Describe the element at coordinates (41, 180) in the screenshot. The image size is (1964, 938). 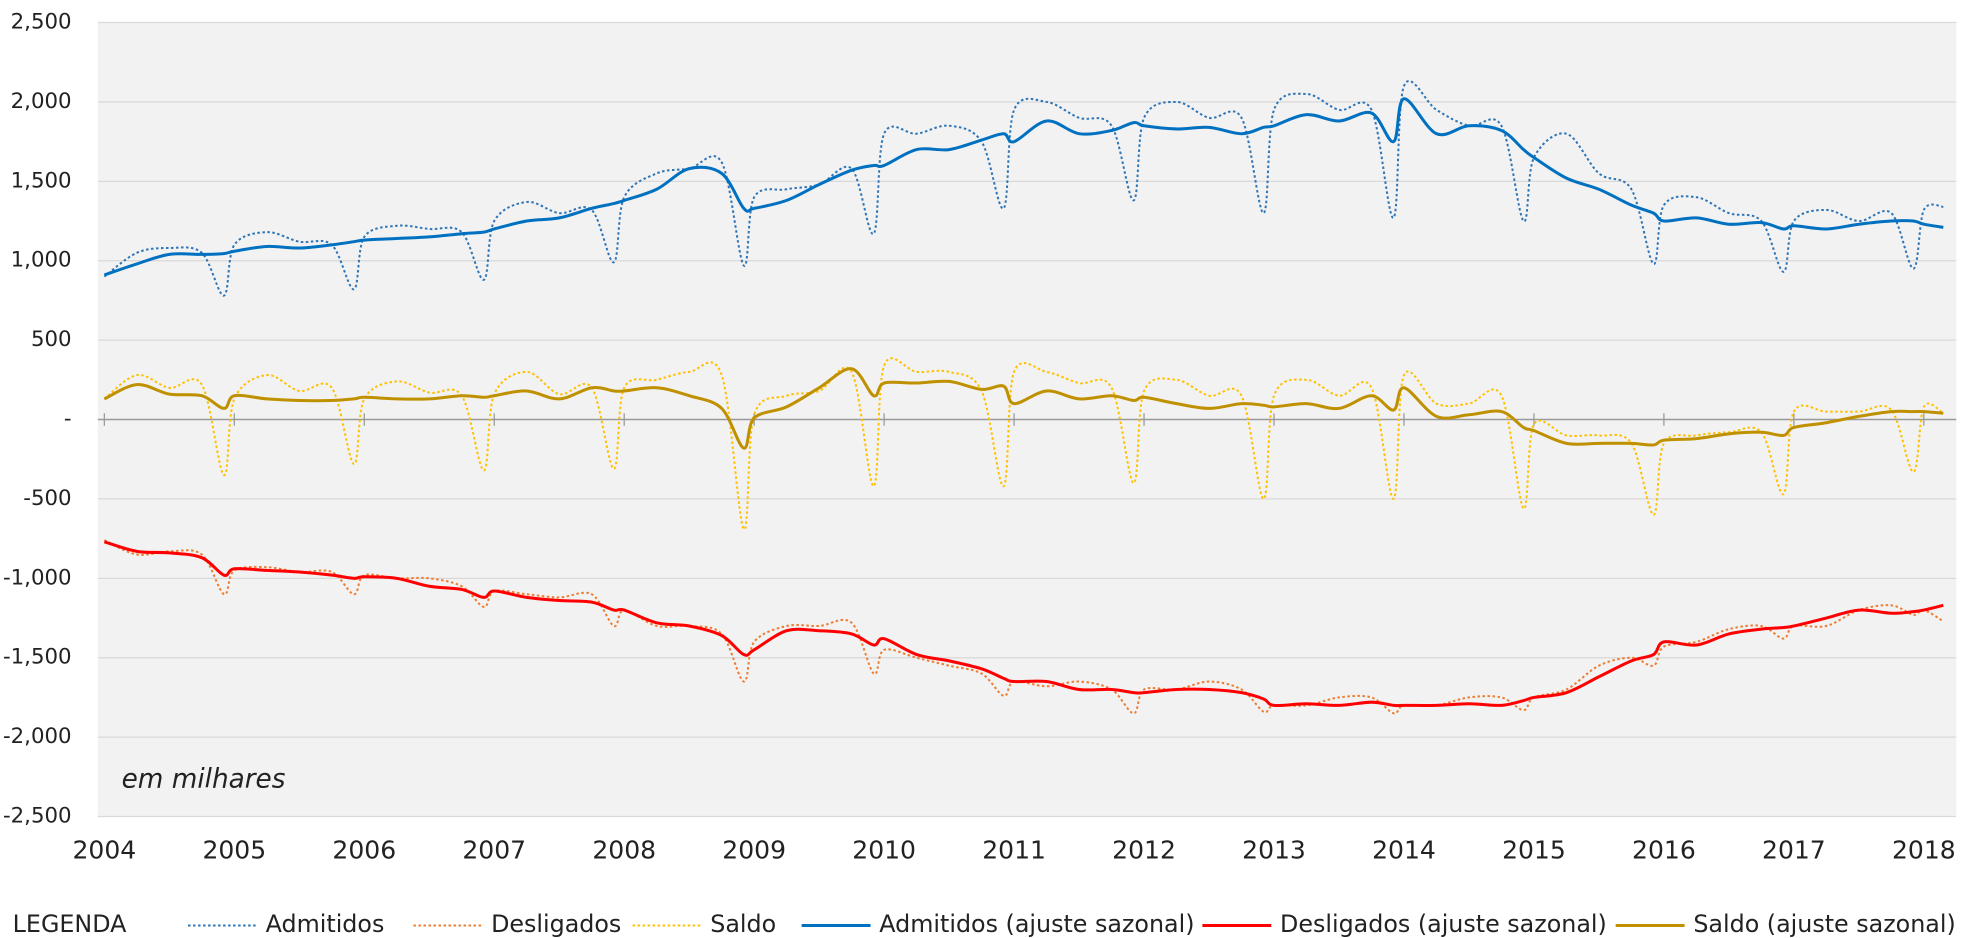
I see `y-tick-label: 1,500` at that location.